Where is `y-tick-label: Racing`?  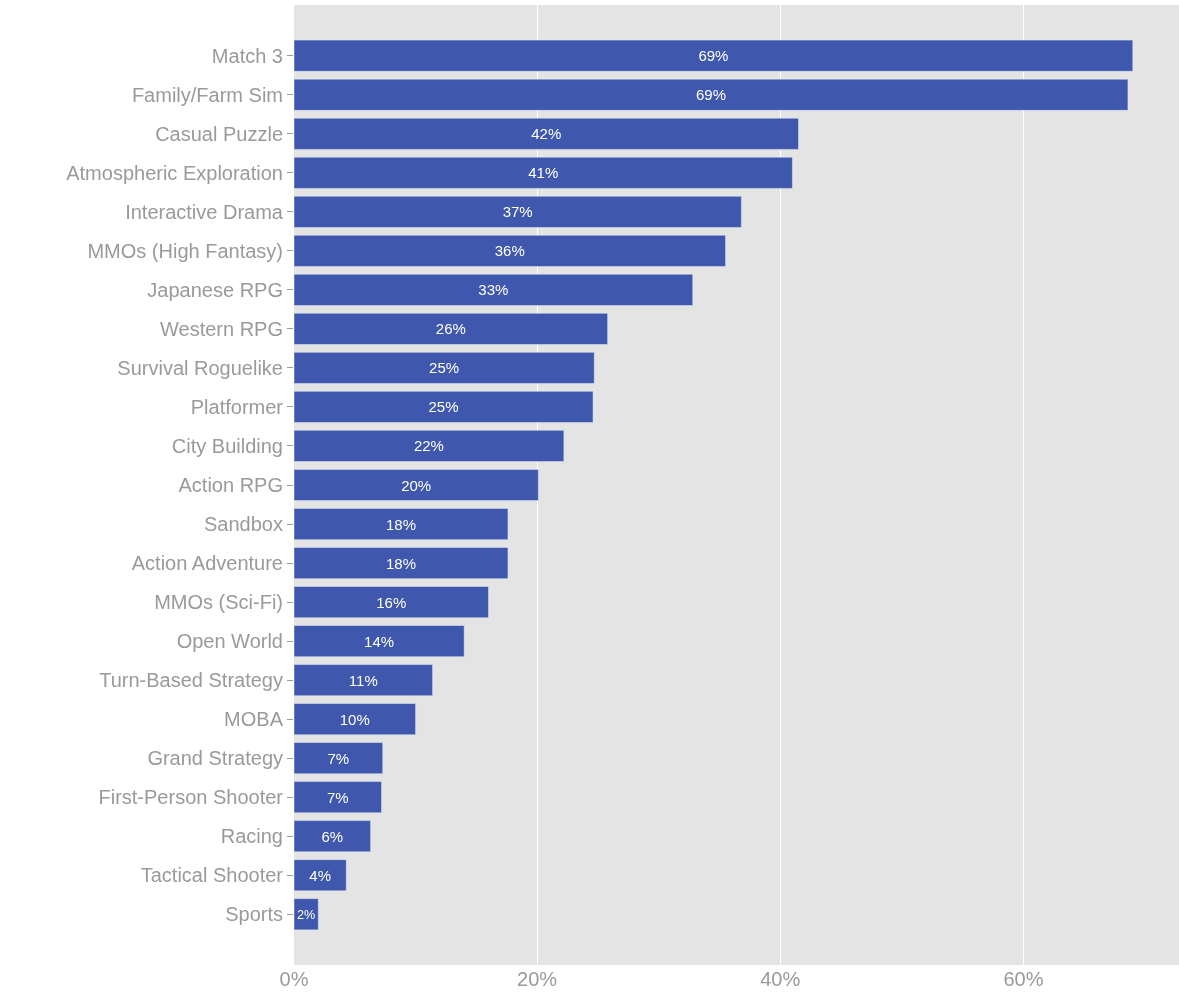
y-tick-label: Racing is located at coordinates (251, 836).